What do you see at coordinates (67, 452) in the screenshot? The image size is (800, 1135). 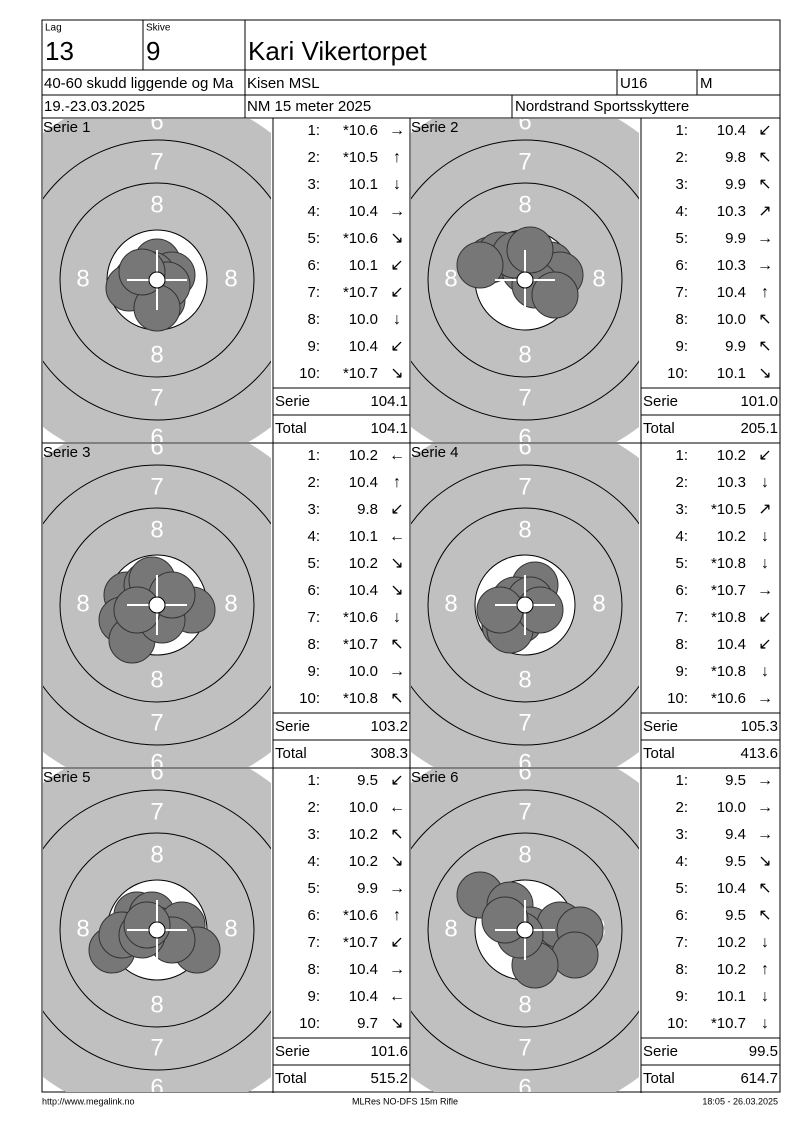 I see `series-title: Serie 3` at bounding box center [67, 452].